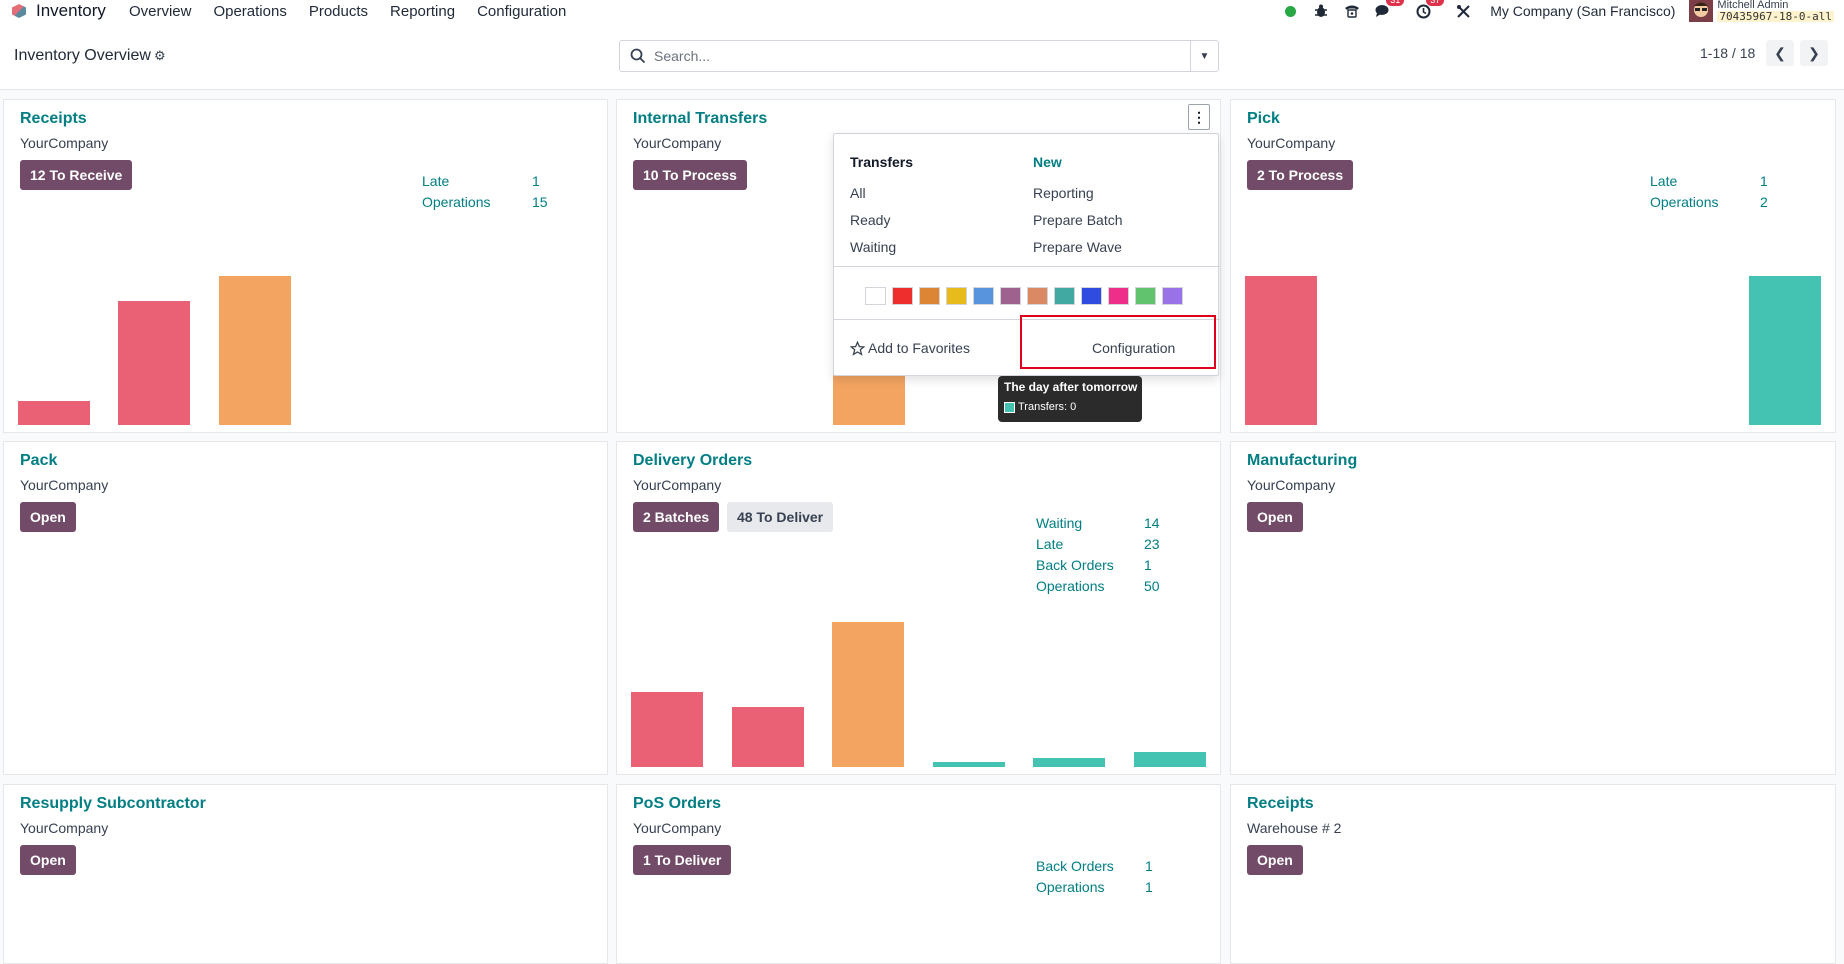  What do you see at coordinates (522, 11) in the screenshot?
I see `menu-configuration: Configuration` at bounding box center [522, 11].